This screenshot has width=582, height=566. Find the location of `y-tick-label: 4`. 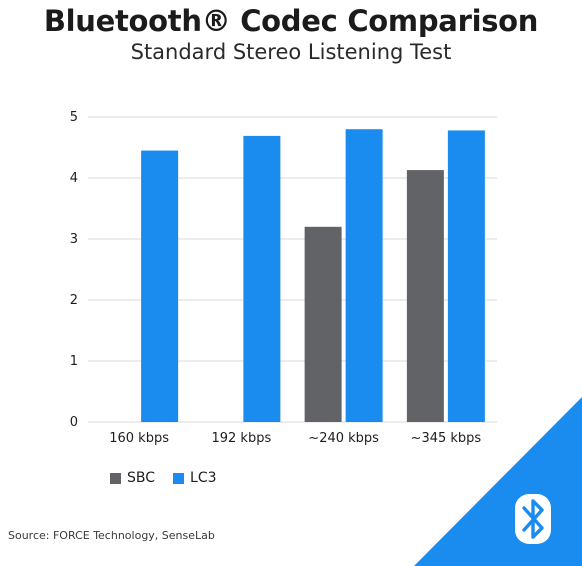

y-tick-label: 4 is located at coordinates (74, 178).